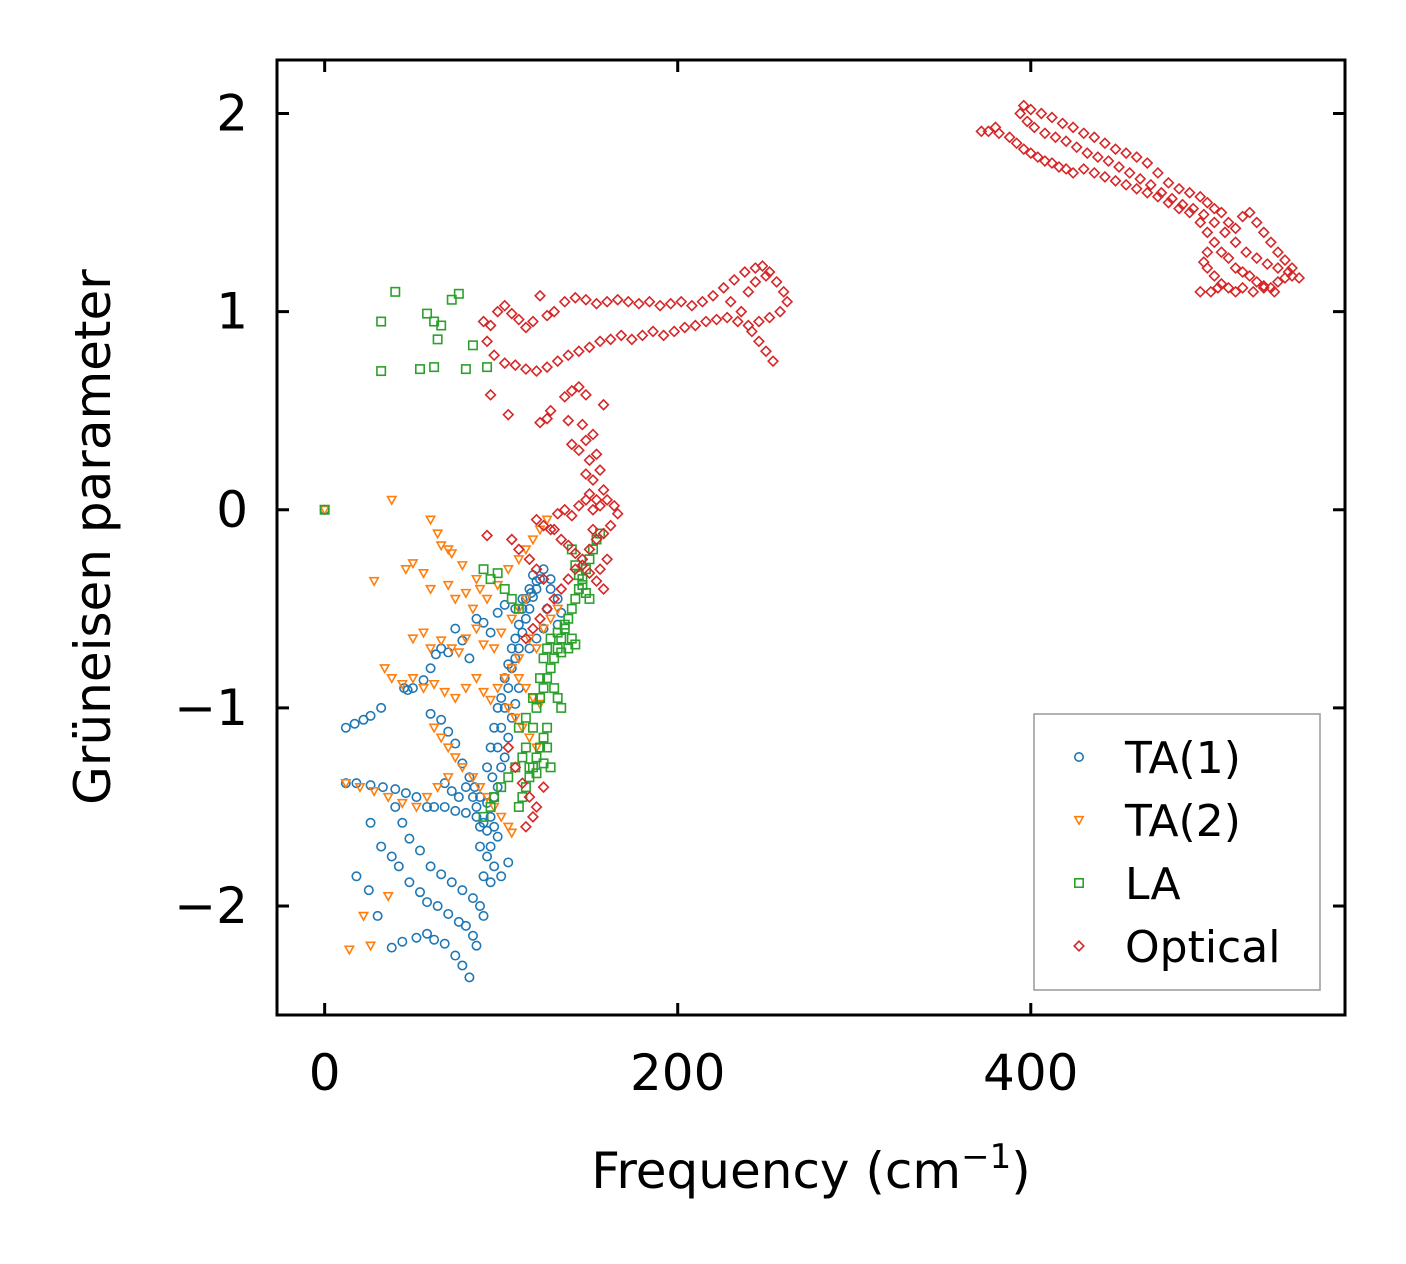  Describe the element at coordinates (232, 510) in the screenshot. I see `y-tick-label: 0` at that location.